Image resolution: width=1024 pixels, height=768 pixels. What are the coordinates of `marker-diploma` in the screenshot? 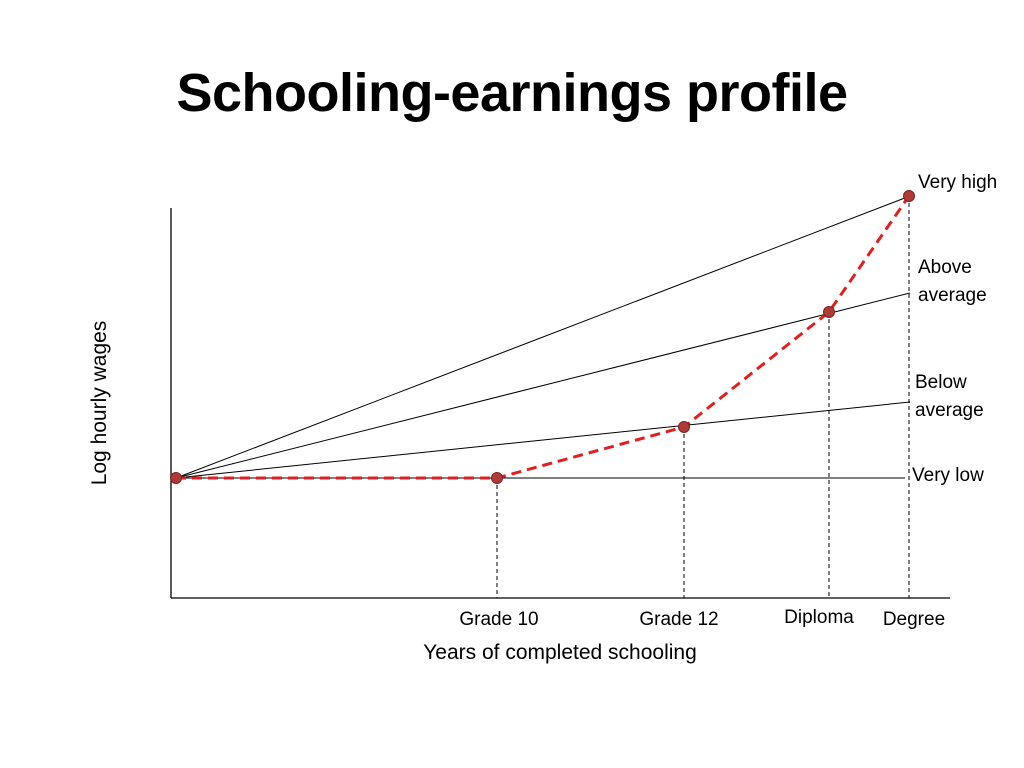 It's located at (829, 312).